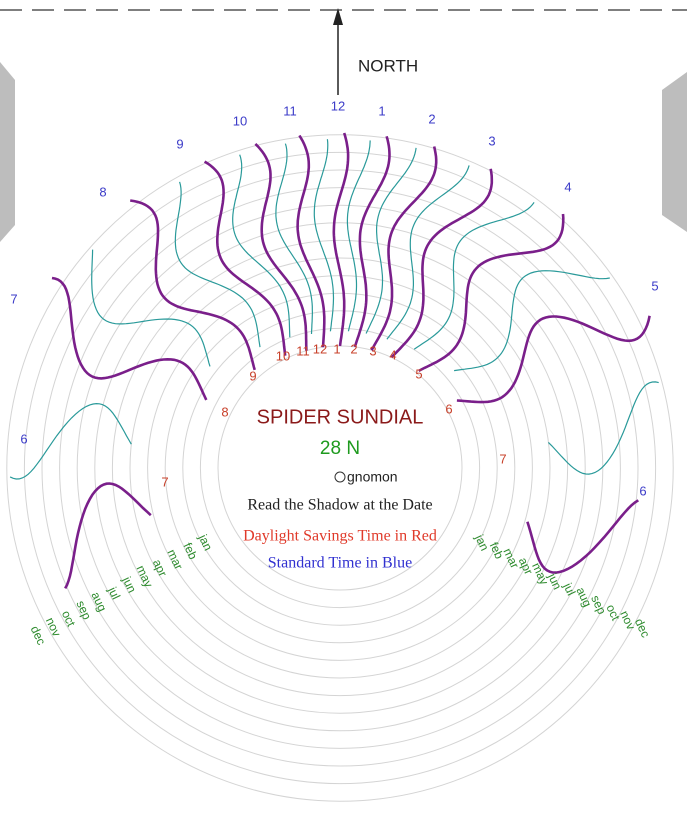  I want to click on dst-hour-label: 11, so click(303, 350).